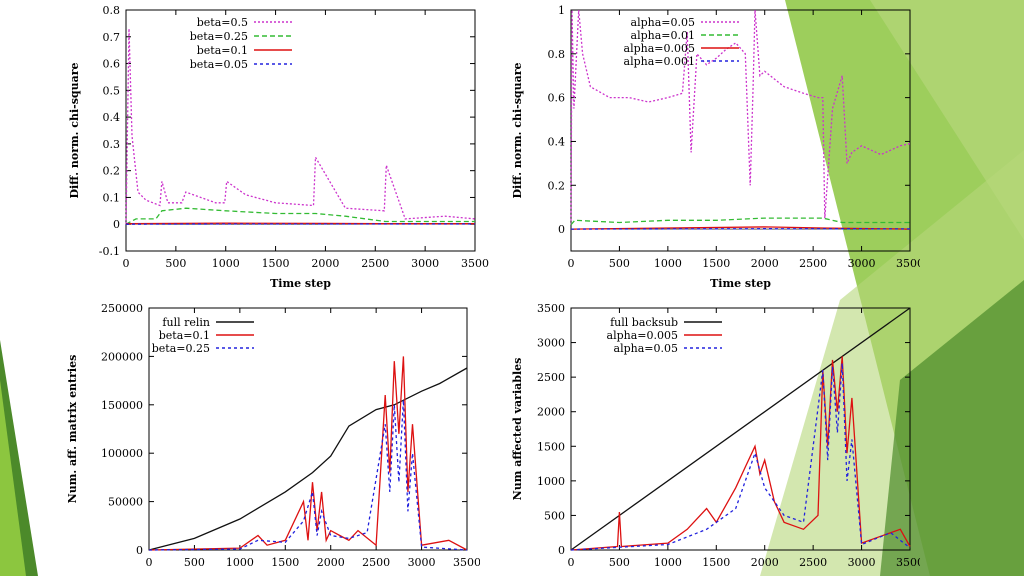 The image size is (1024, 576). What do you see at coordinates (517, 429) in the screenshot?
I see `y-axis-label: Num affected variables` at bounding box center [517, 429].